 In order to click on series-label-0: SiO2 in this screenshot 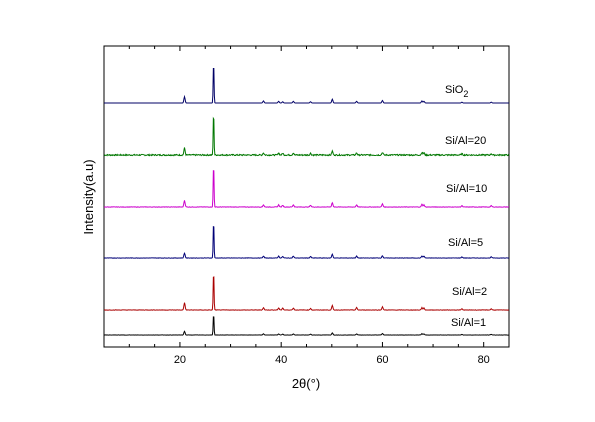, I will do `click(456, 91)`.